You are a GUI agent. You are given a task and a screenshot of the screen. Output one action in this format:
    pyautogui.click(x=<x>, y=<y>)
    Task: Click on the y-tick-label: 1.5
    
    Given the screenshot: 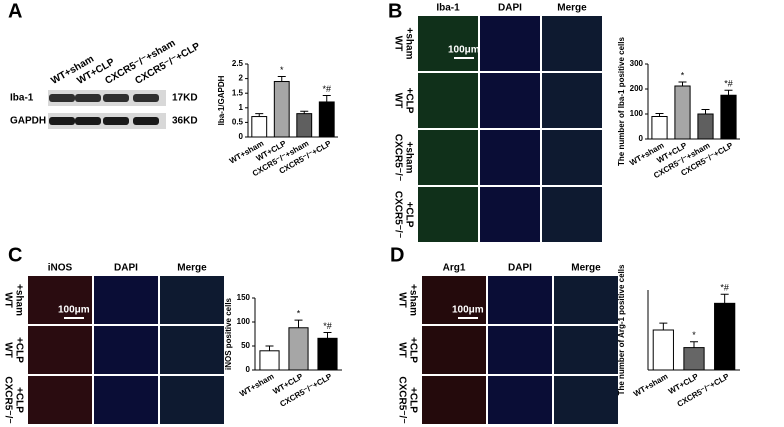 What is the action you would take?
    pyautogui.click(x=238, y=92)
    